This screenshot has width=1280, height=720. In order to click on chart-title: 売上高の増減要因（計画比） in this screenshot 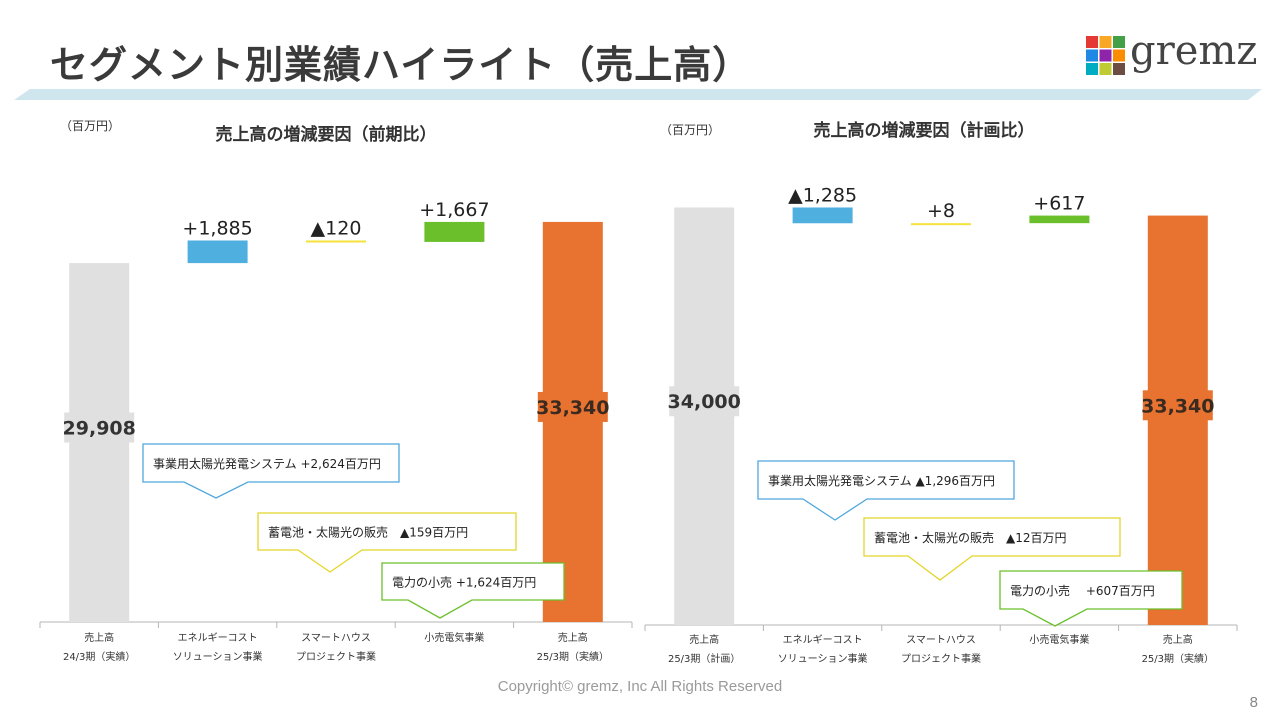, I will do `click(924, 130)`.